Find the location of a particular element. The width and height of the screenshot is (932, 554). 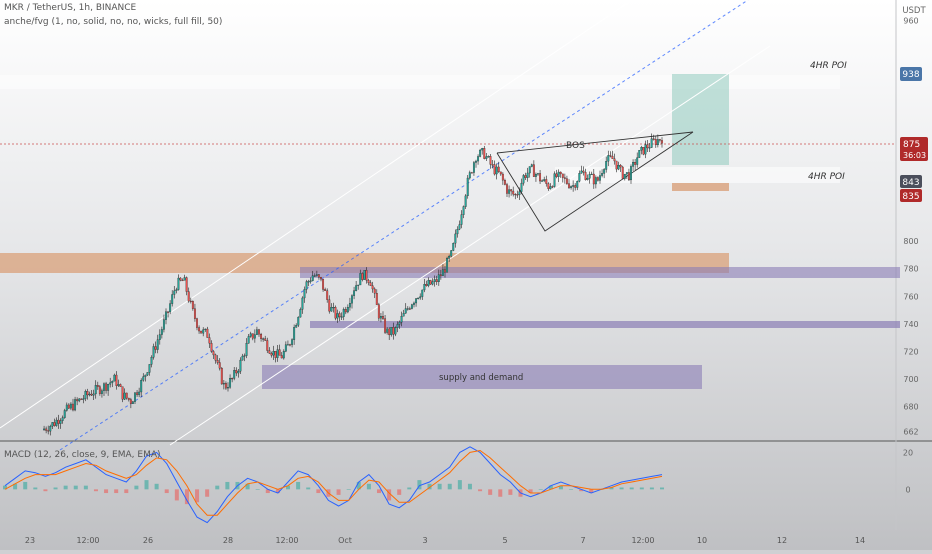

wedge-pattern is located at coordinates (595, 181).